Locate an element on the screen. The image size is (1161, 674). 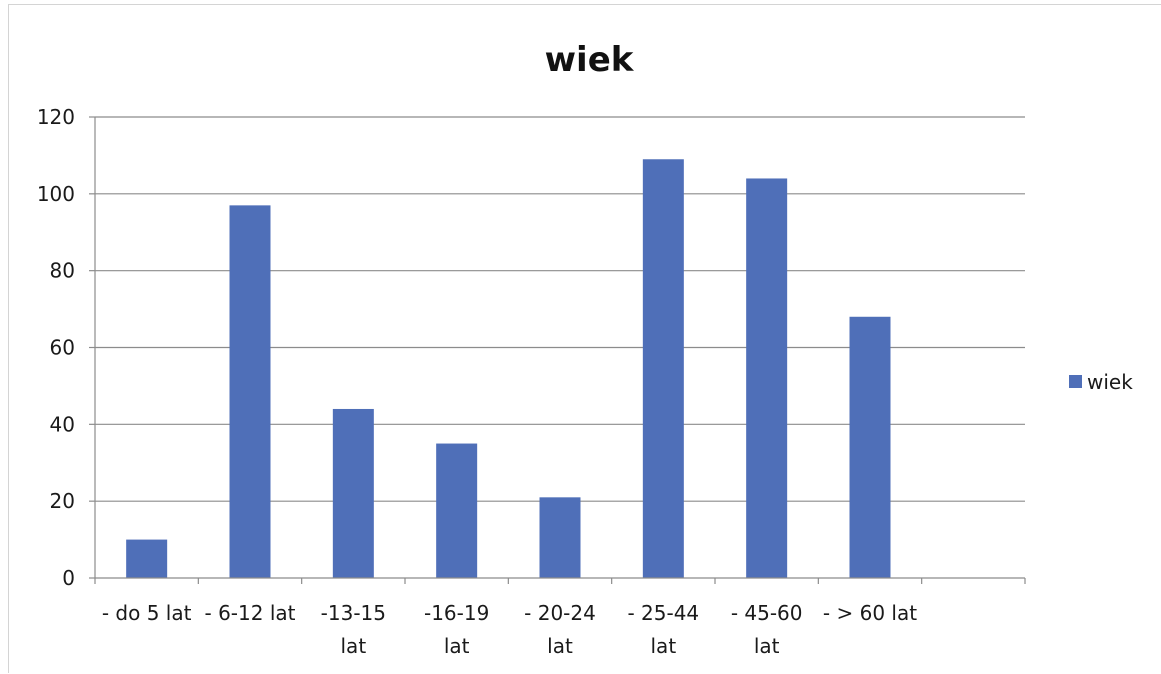
y-tick-label: 0 is located at coordinates (68, 578).